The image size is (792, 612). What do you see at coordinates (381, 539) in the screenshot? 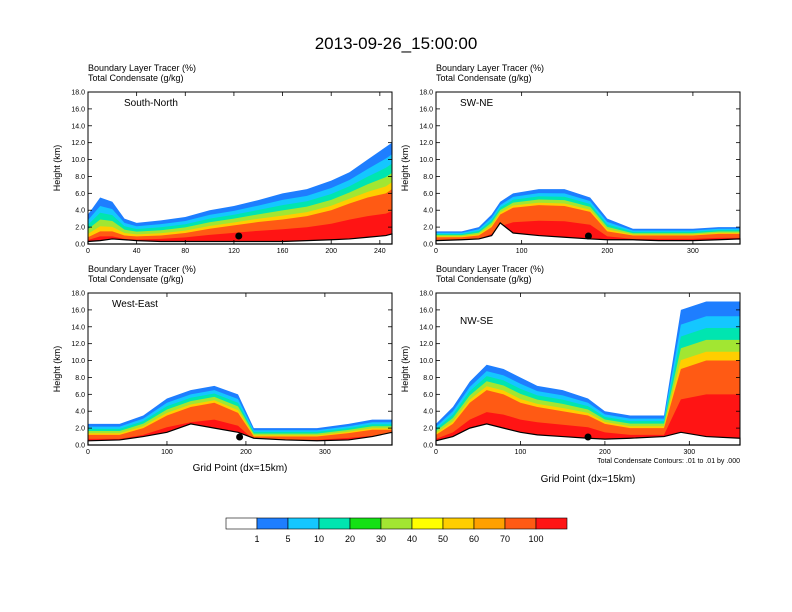
I see `colorbar-label: 30` at bounding box center [381, 539].